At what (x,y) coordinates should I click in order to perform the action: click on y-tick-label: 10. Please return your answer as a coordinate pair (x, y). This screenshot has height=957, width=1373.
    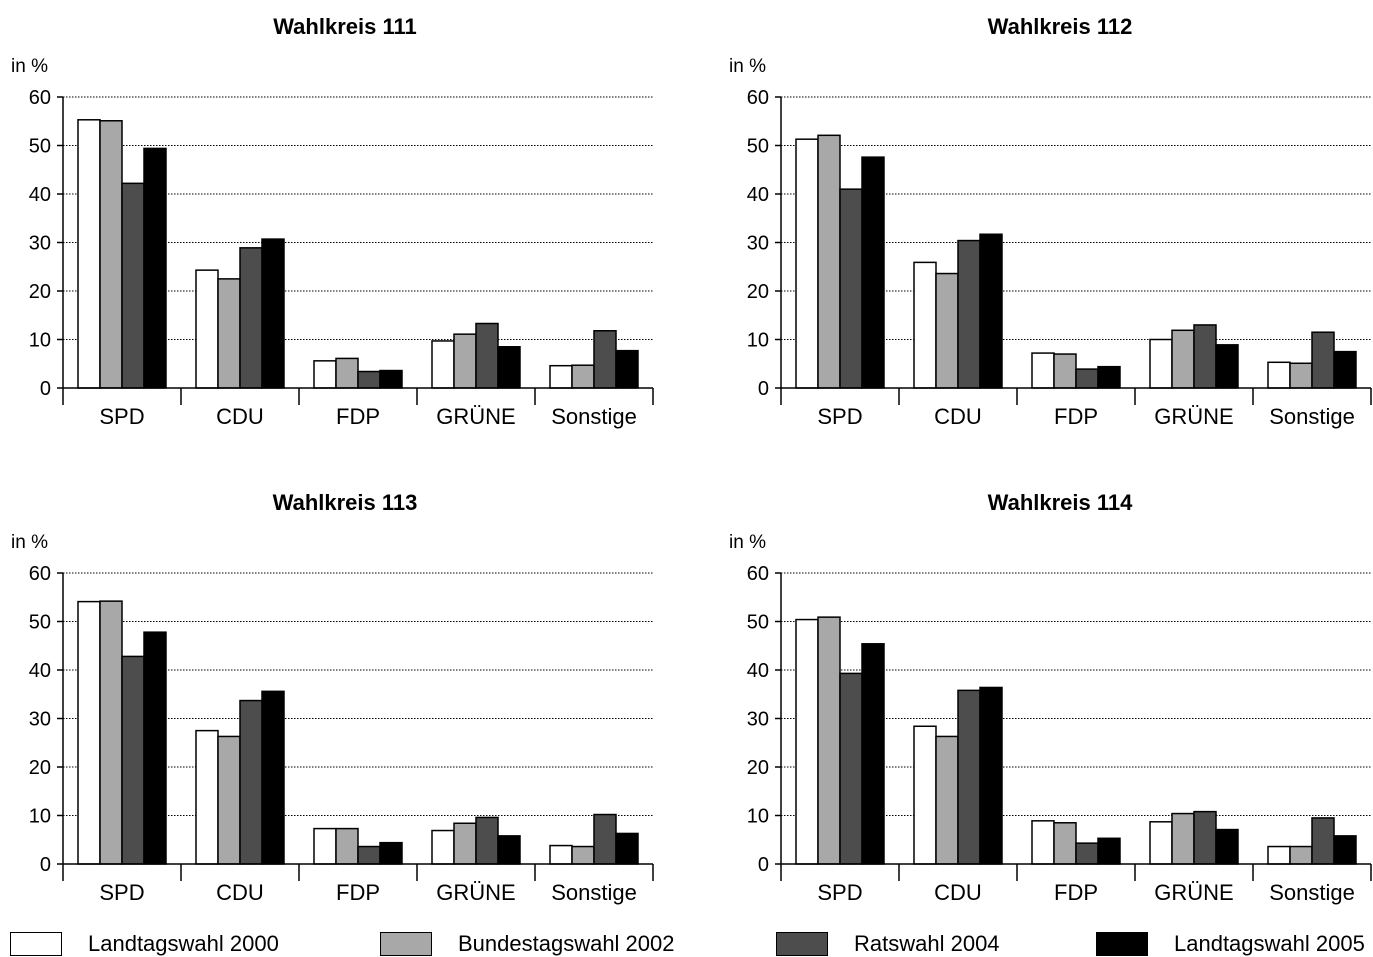
    Looking at the image, I should click on (758, 817).